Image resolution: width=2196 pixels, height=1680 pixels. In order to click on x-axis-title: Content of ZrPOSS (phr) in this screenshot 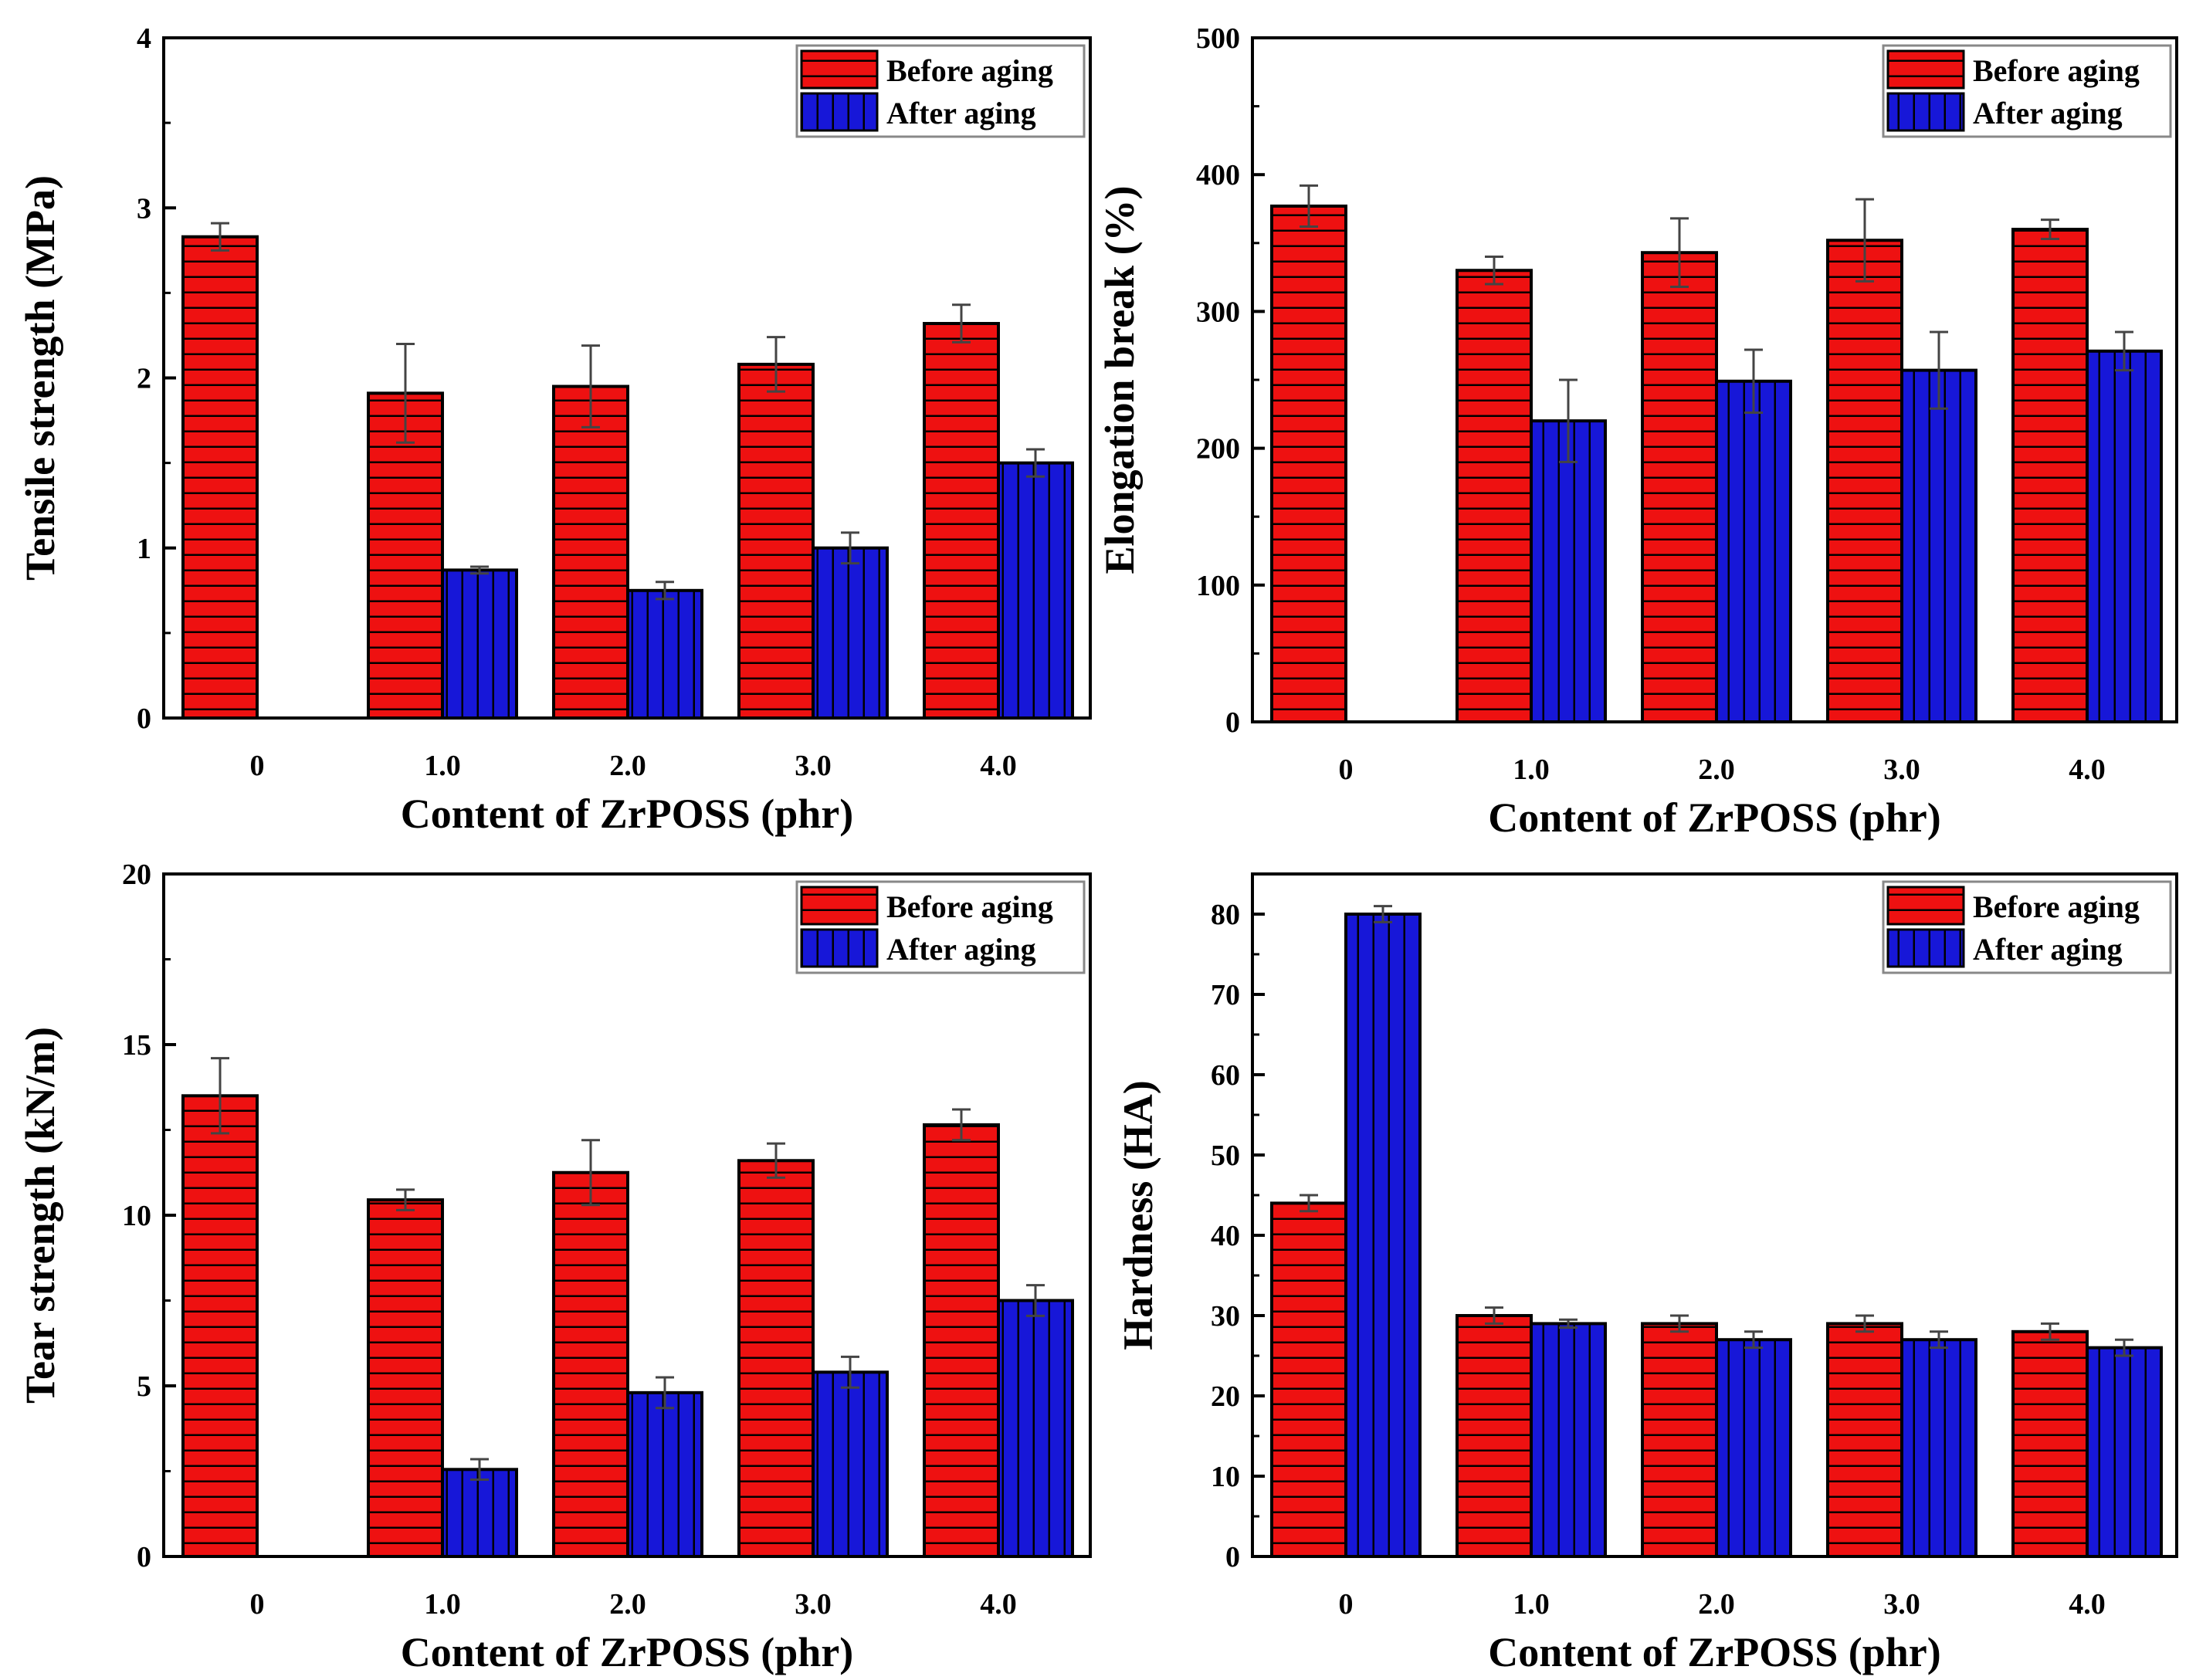, I will do `click(1714, 1652)`.